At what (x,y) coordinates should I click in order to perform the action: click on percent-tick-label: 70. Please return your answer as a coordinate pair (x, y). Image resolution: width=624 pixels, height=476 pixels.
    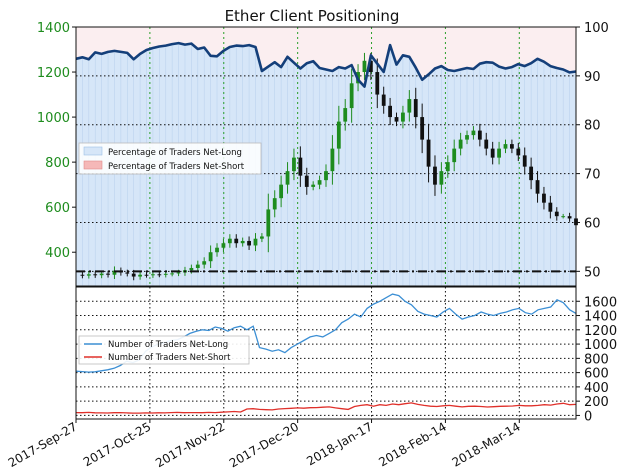
    Looking at the image, I should click on (592, 175).